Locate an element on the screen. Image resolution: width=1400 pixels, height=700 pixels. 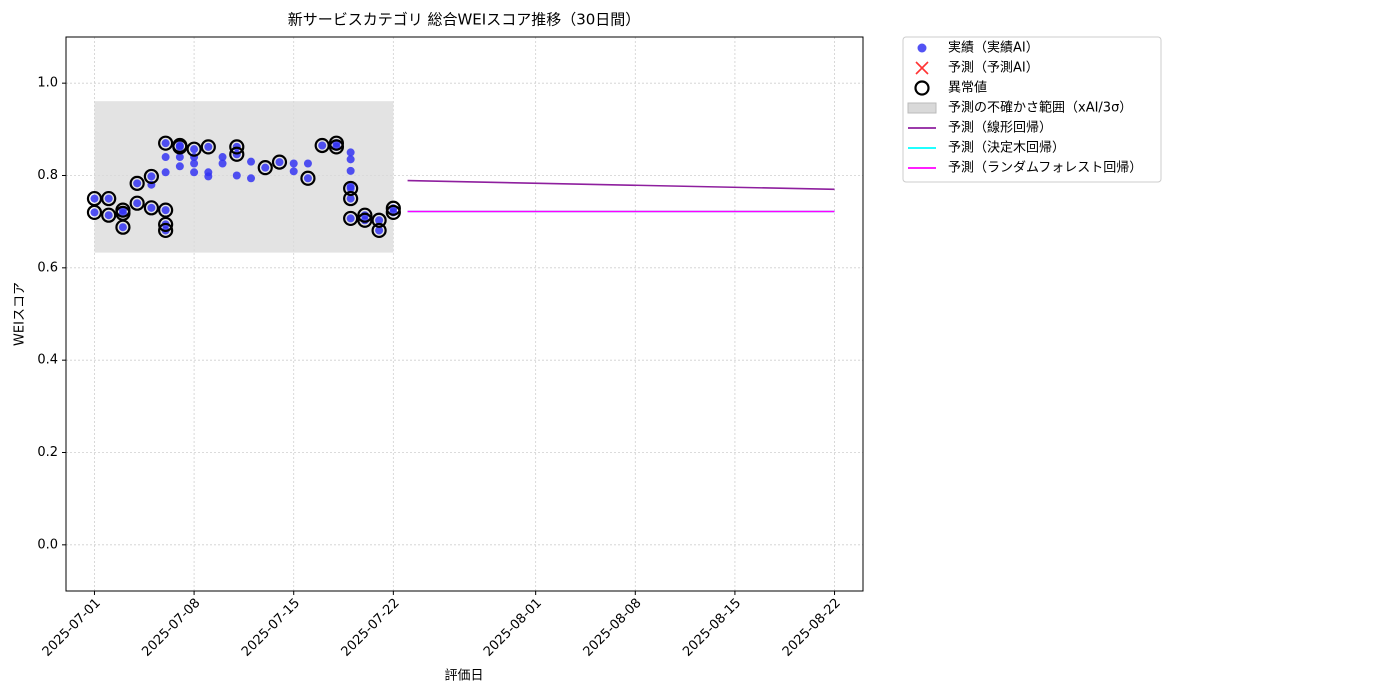
legend-label: 予測の不確かさ範囲（xAI/3σ） is located at coordinates (1040, 108).